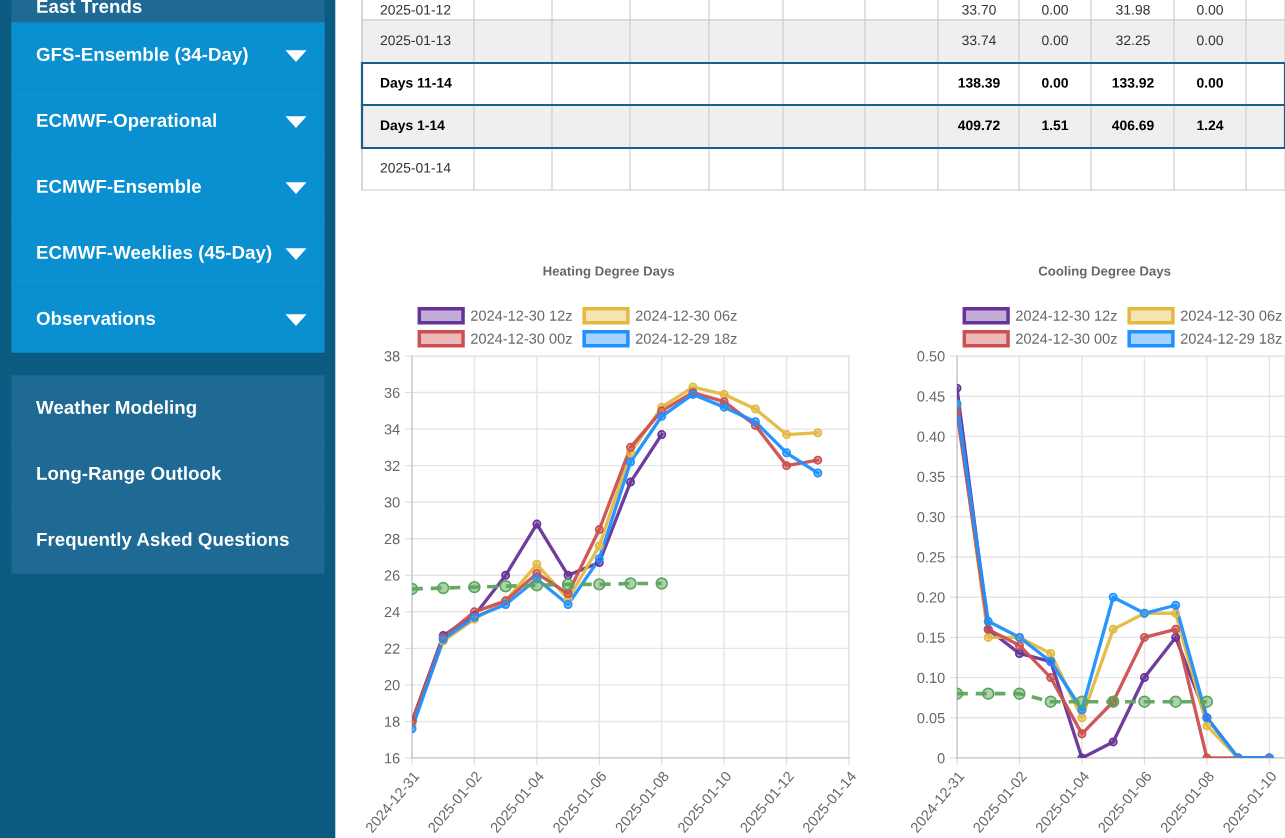 The height and width of the screenshot is (838, 1285). I want to click on y-tick-label: 0.30, so click(931, 517).